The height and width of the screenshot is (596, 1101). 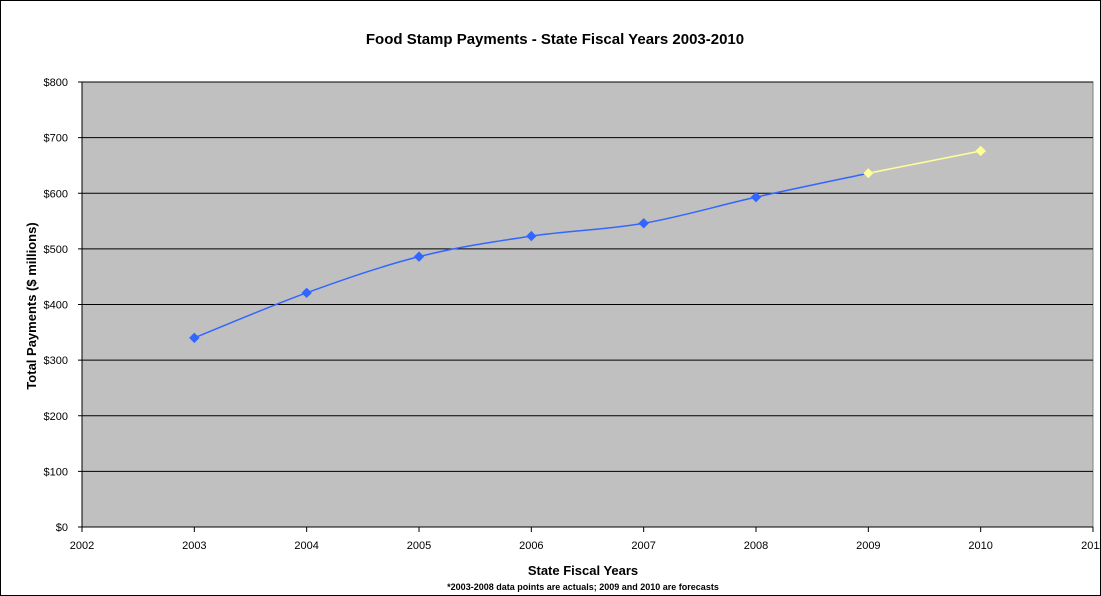 I want to click on x-axis-label: State Fiscal Years, so click(x=583, y=570).